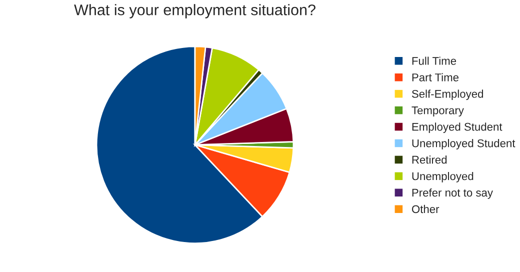 The width and height of the screenshot is (520, 272). What do you see at coordinates (438, 111) in the screenshot?
I see `legend-label: Temporary` at bounding box center [438, 111].